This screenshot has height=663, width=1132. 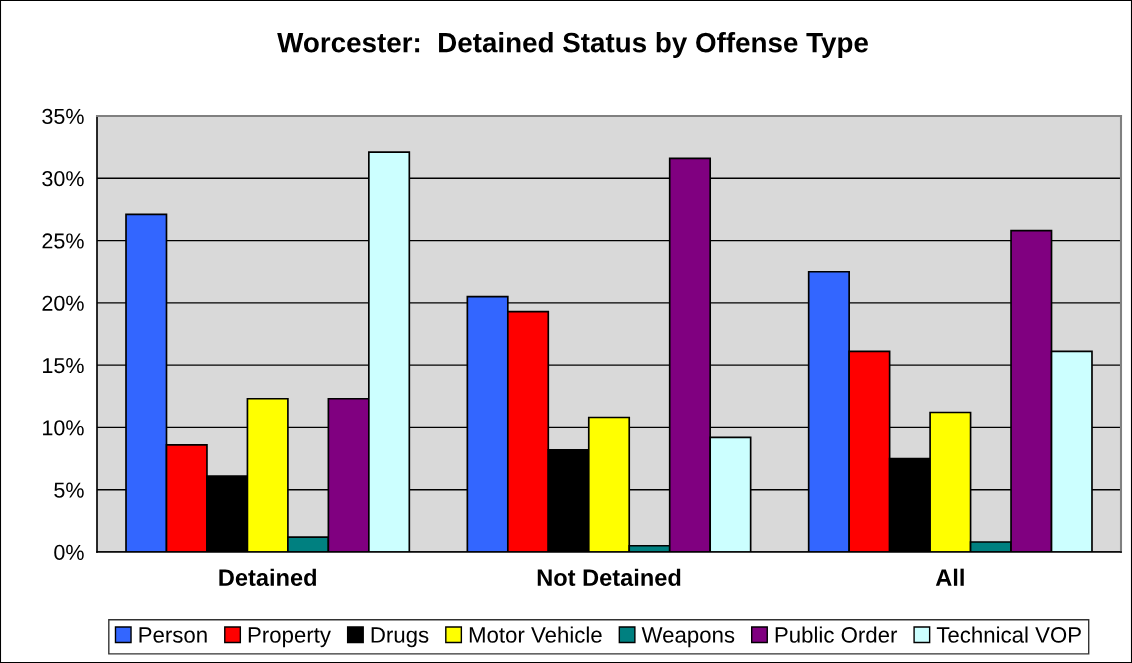 I want to click on y-tick-label: 25%, so click(x=63, y=241).